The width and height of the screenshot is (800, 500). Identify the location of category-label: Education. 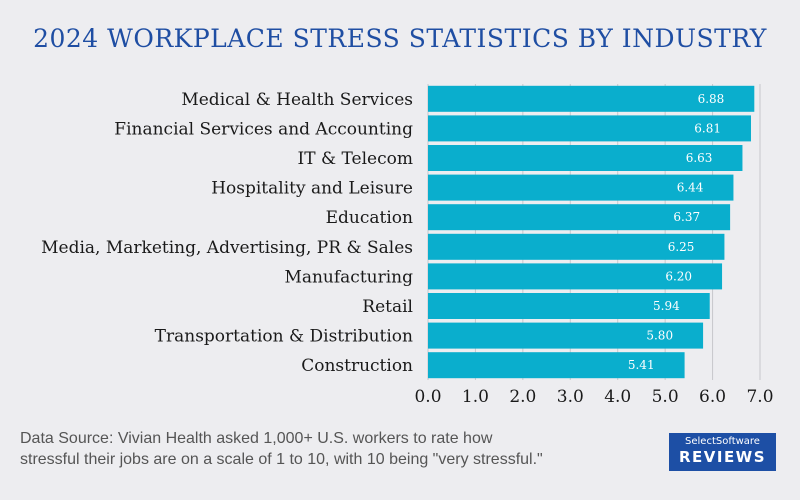
(369, 218).